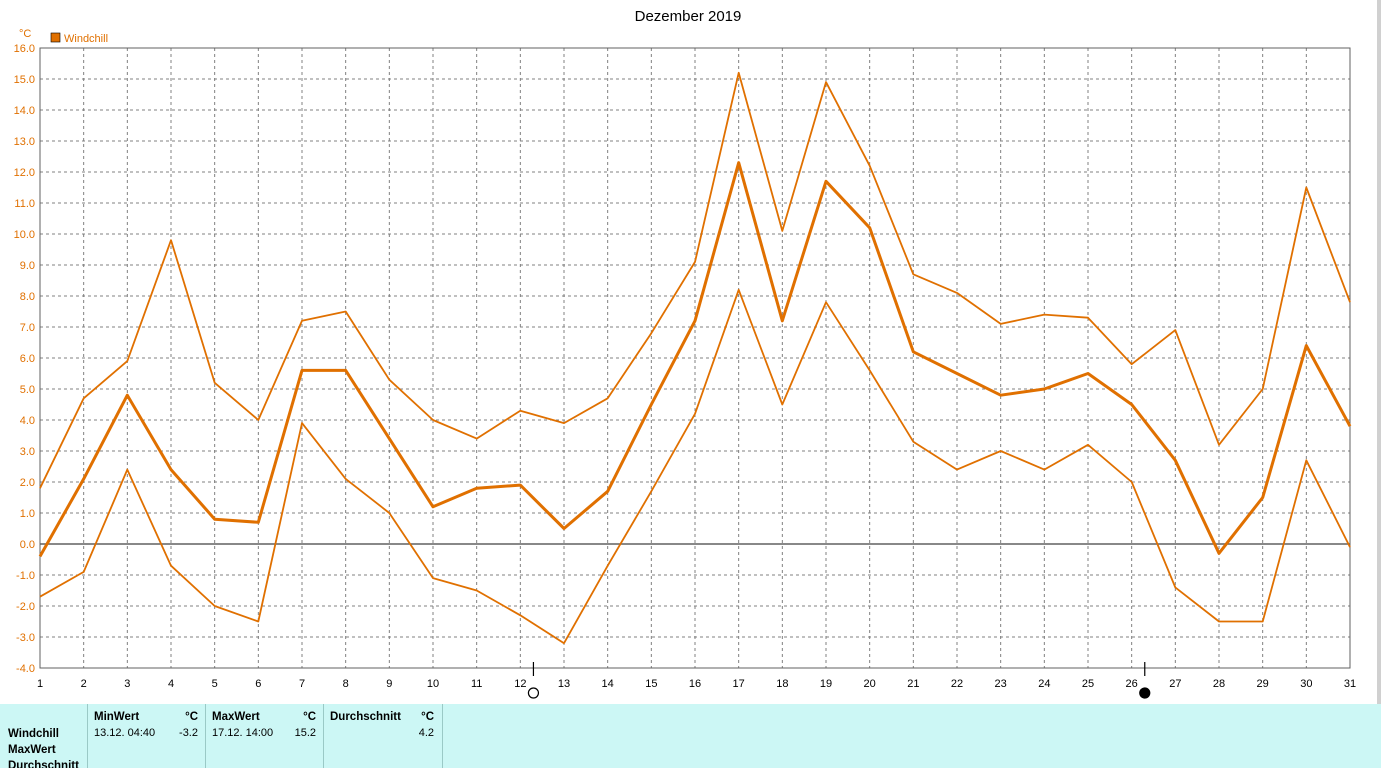 This screenshot has height=768, width=1381. What do you see at coordinates (870, 684) in the screenshot?
I see `x-tick-label: 20` at bounding box center [870, 684].